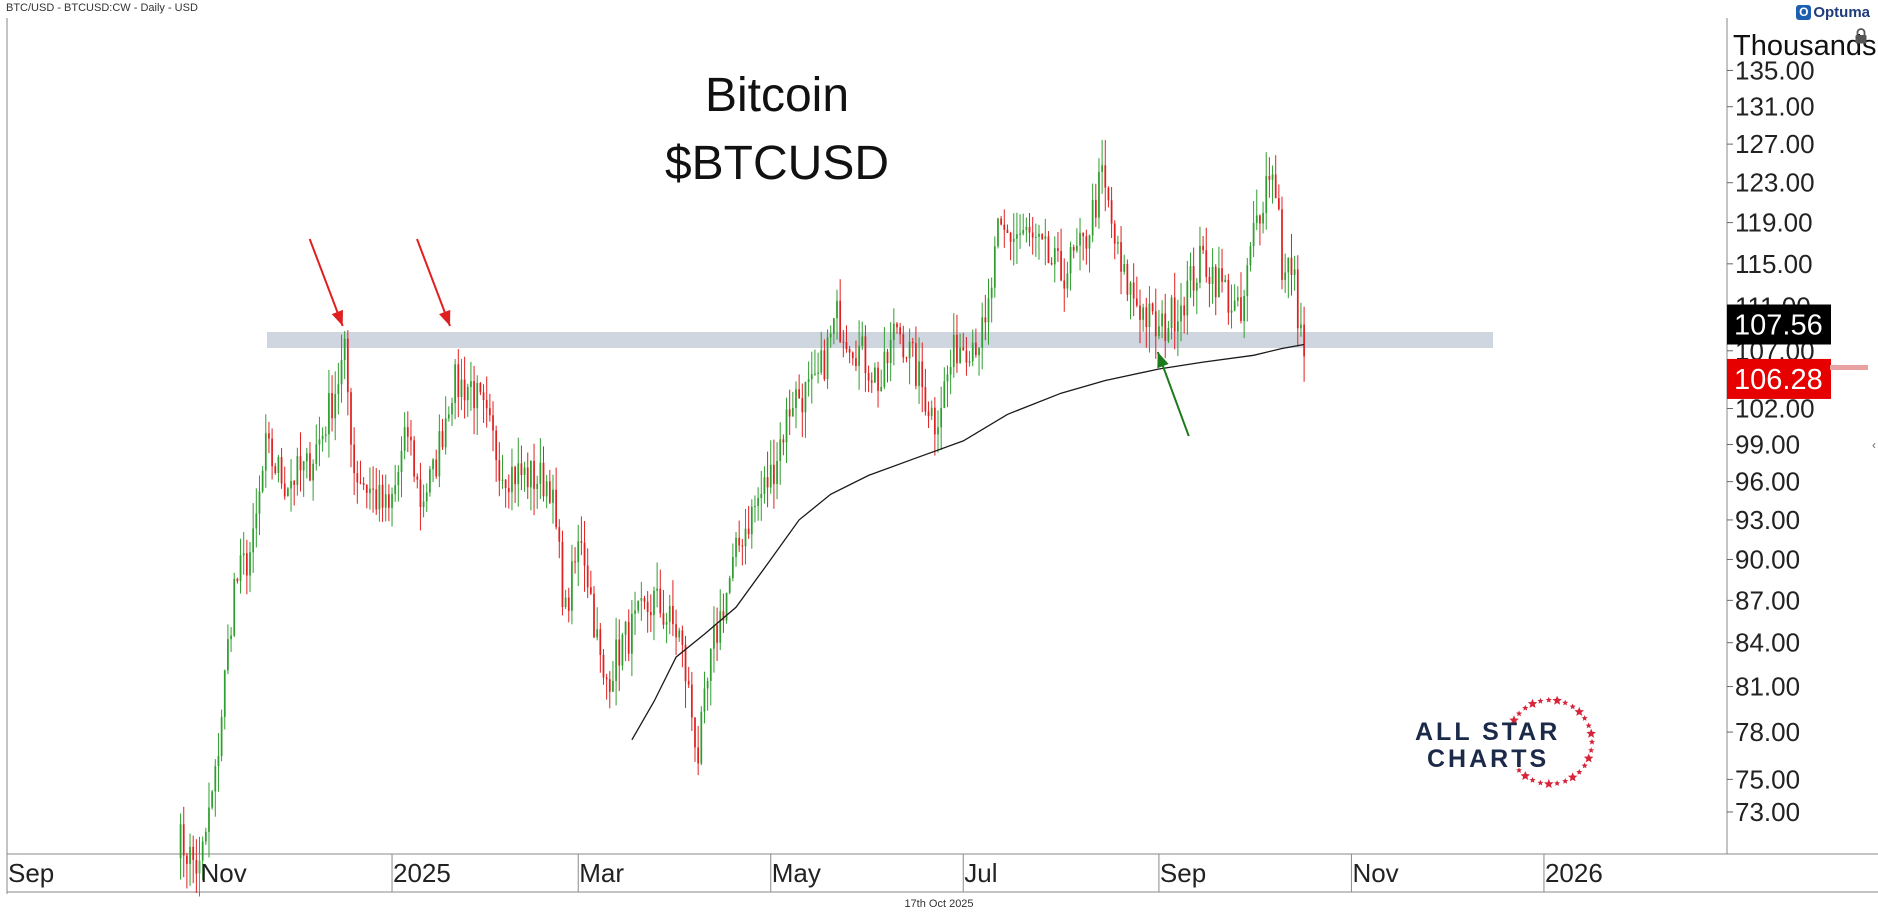  What do you see at coordinates (1874, 445) in the screenshot?
I see `collapse-panel-arrow-icon: ‹` at bounding box center [1874, 445].